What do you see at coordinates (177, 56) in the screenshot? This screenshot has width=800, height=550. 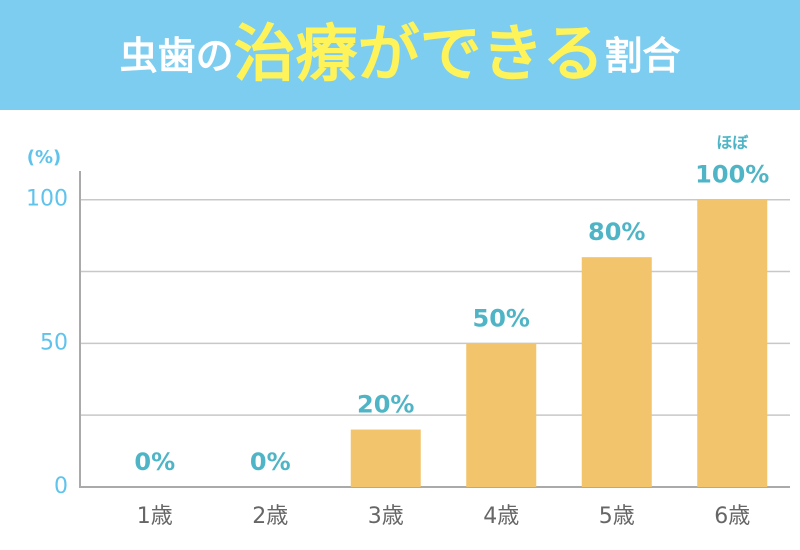 I see `title-part: 虫歯の` at bounding box center [177, 56].